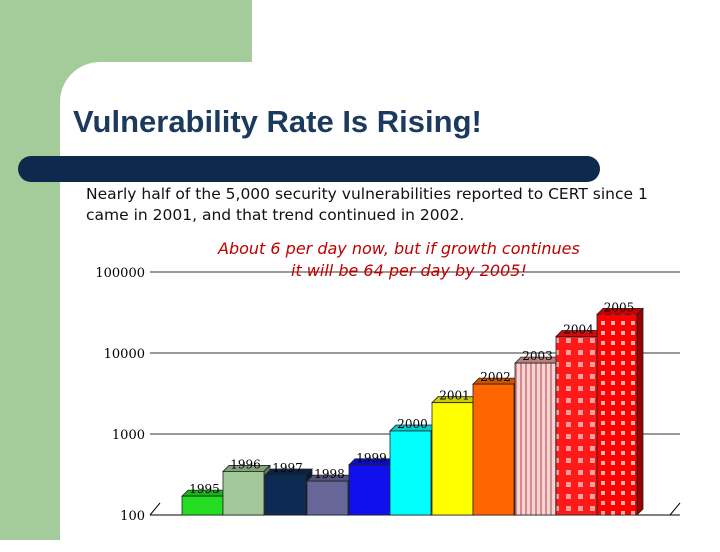 The image size is (720, 552). What do you see at coordinates (409, 270) in the screenshot?
I see `annotation-line-2: it will be 64 per day by 2005!` at bounding box center [409, 270].